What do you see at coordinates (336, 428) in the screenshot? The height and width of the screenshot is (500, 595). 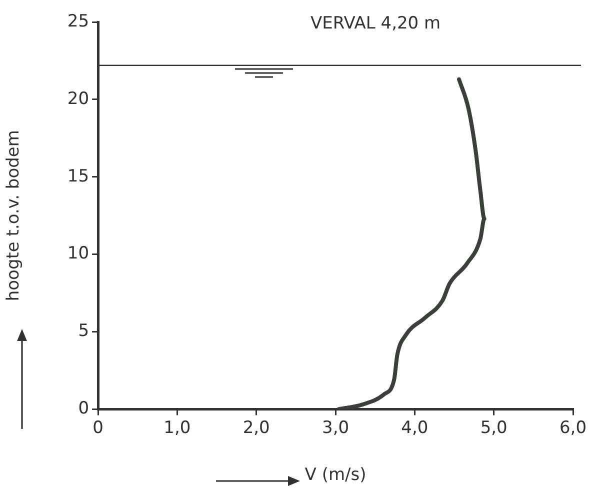 I see `x-tick-label: 3,0` at bounding box center [336, 428].